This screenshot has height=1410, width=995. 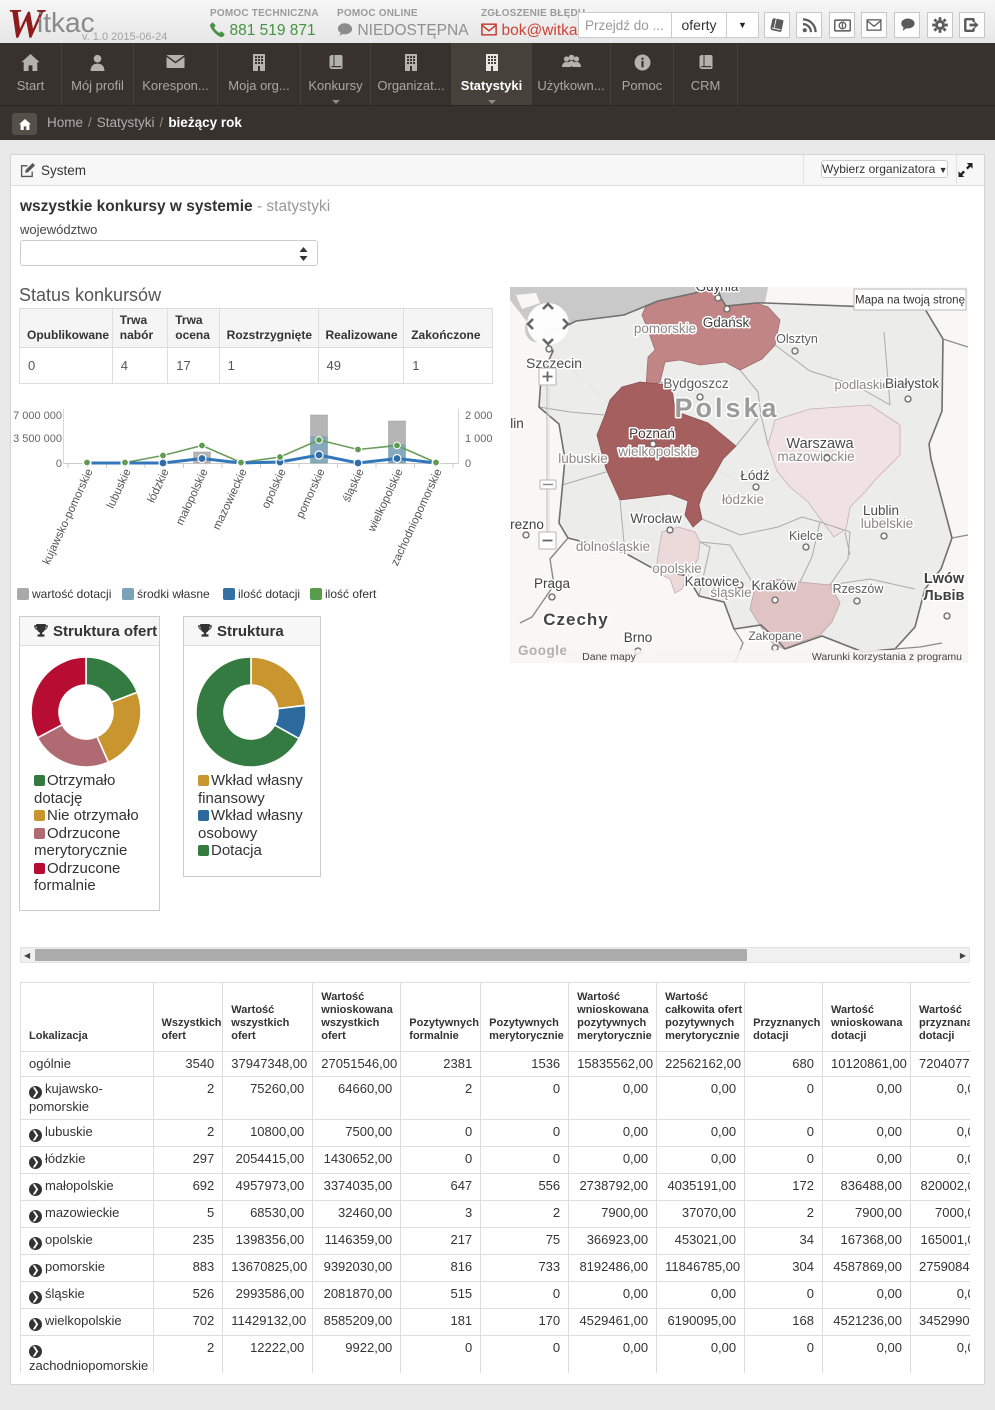 What do you see at coordinates (912, 383) in the screenshot?
I see `svg-text: Białystok` at bounding box center [912, 383].